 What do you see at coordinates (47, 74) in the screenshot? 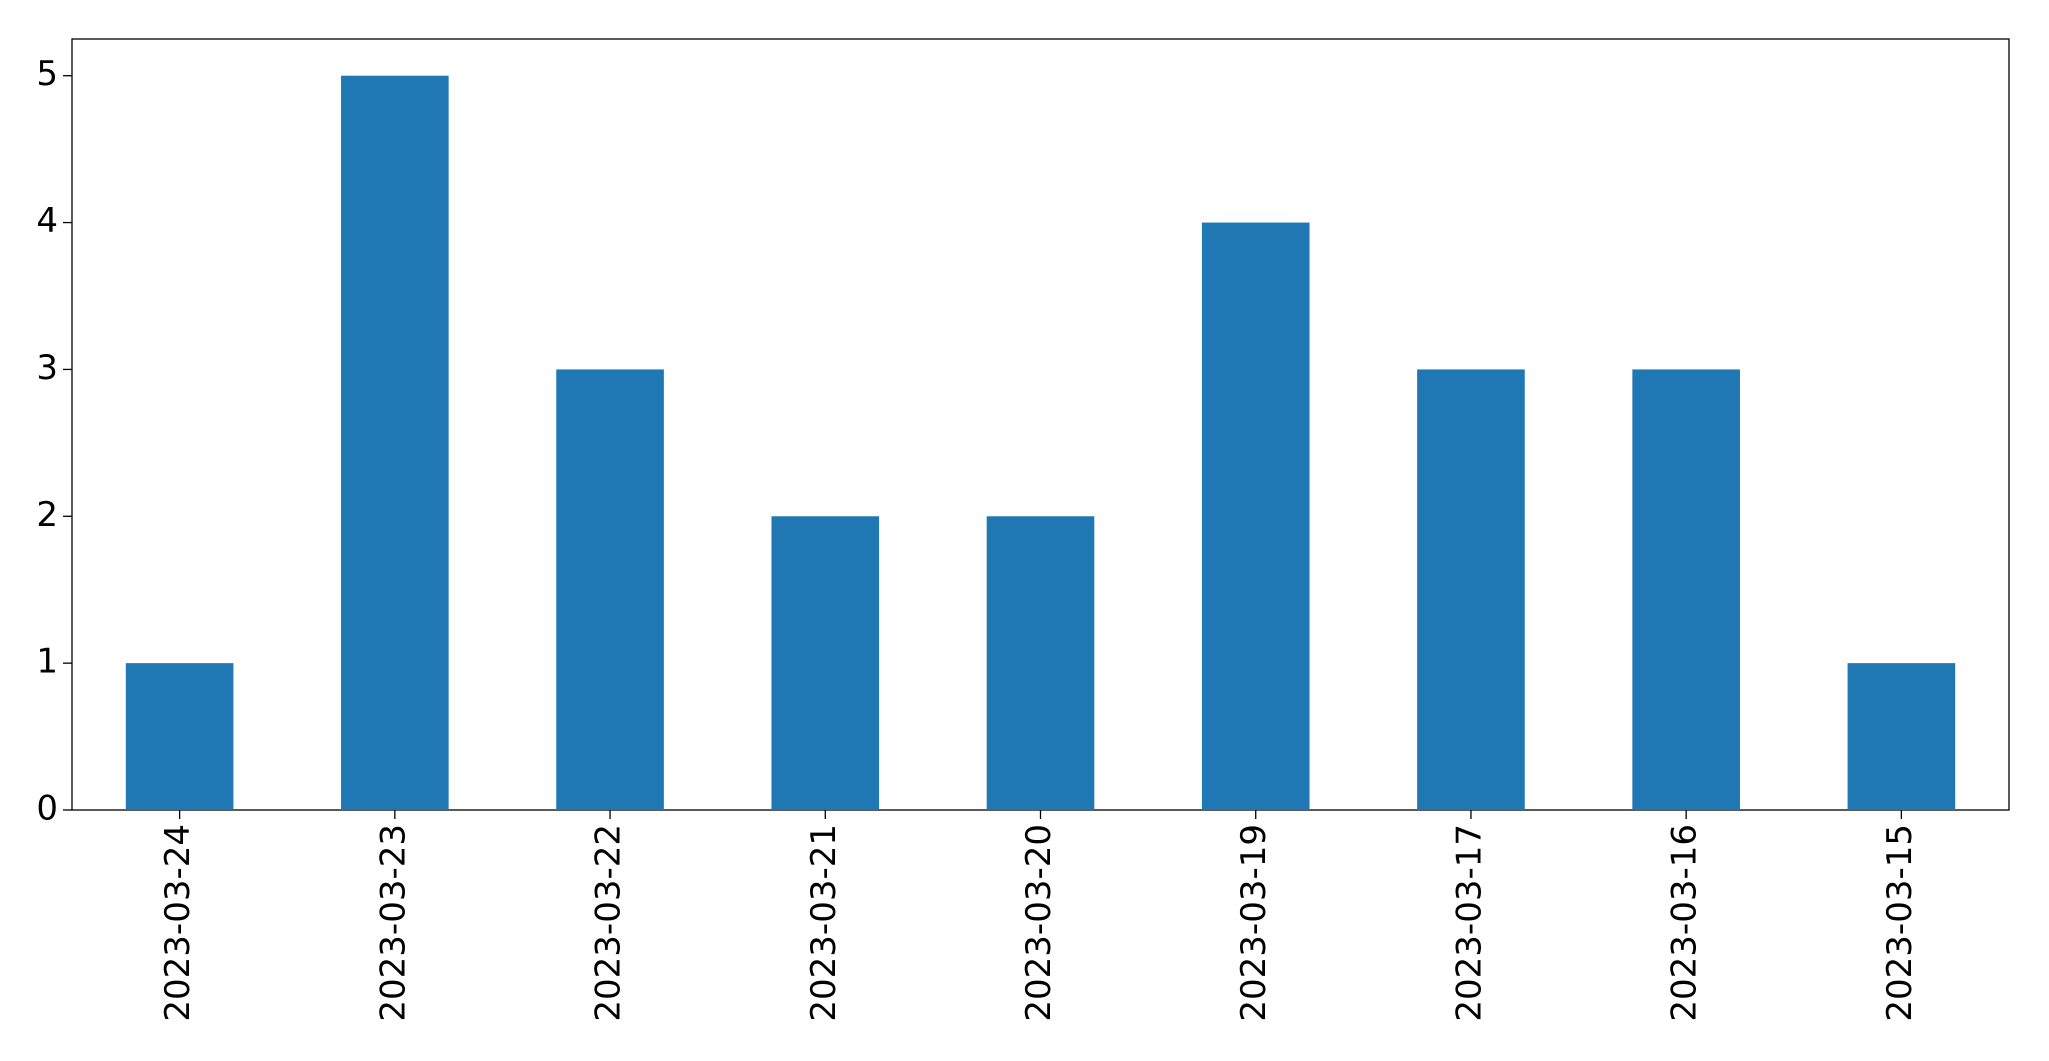
I see `y-tick-label: 5` at bounding box center [47, 74].